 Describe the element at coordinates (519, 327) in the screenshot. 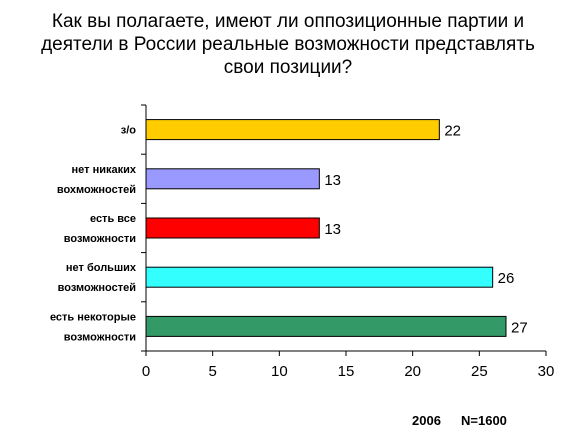

I see `bar-value-label: 27` at that location.